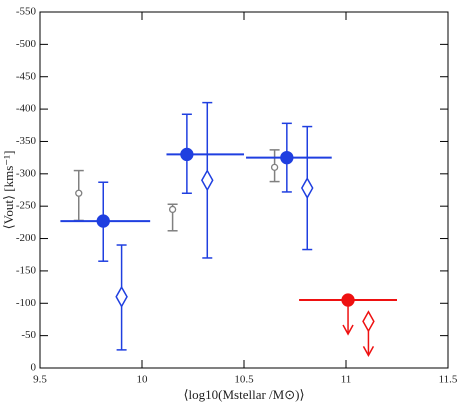 Image resolution: width=463 pixels, height=409 pixels. Describe the element at coordinates (40, 380) in the screenshot. I see `x-tick-label: 9.5` at that location.